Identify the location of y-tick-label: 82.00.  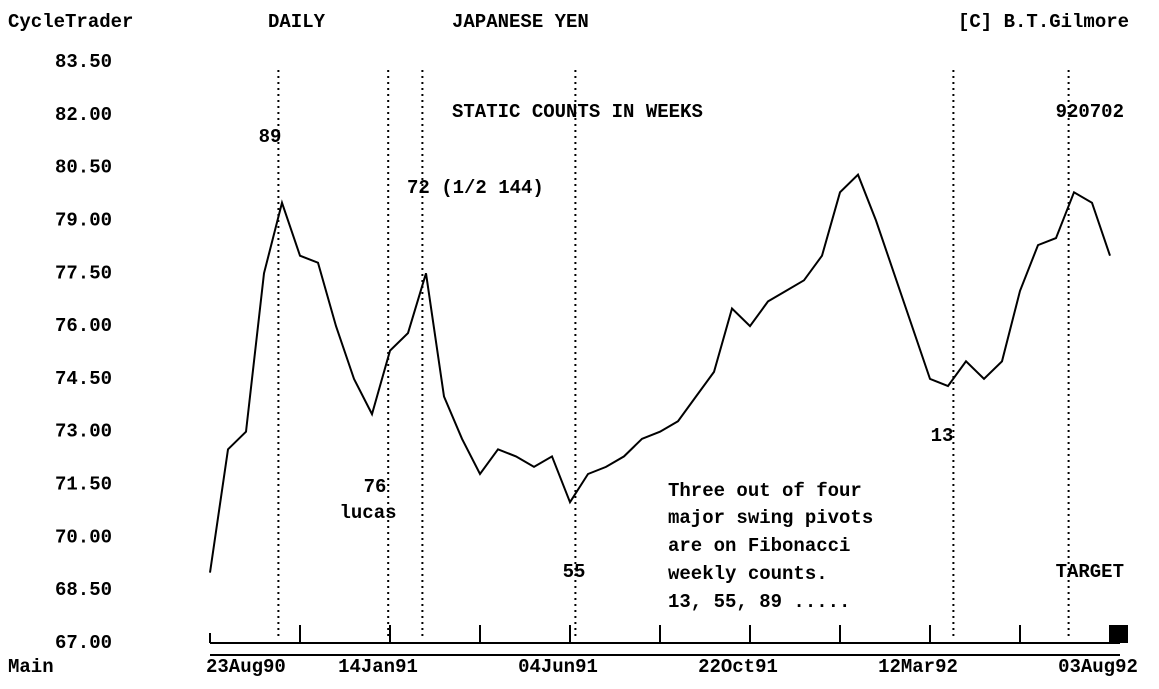
(83, 115).